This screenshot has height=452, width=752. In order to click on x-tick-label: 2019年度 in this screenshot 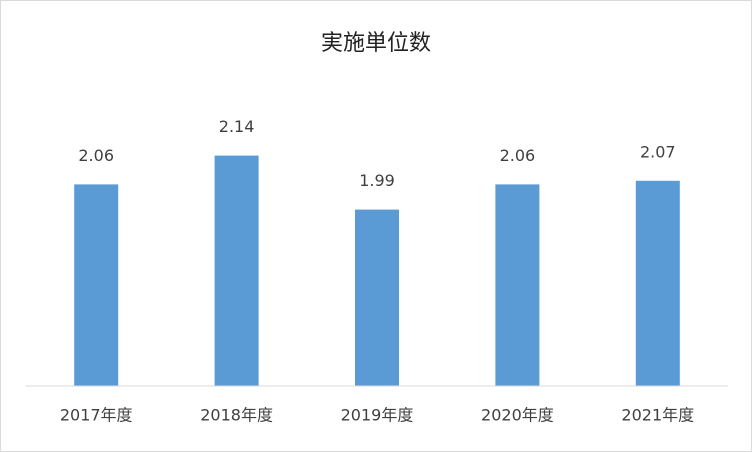, I will do `click(377, 415)`.